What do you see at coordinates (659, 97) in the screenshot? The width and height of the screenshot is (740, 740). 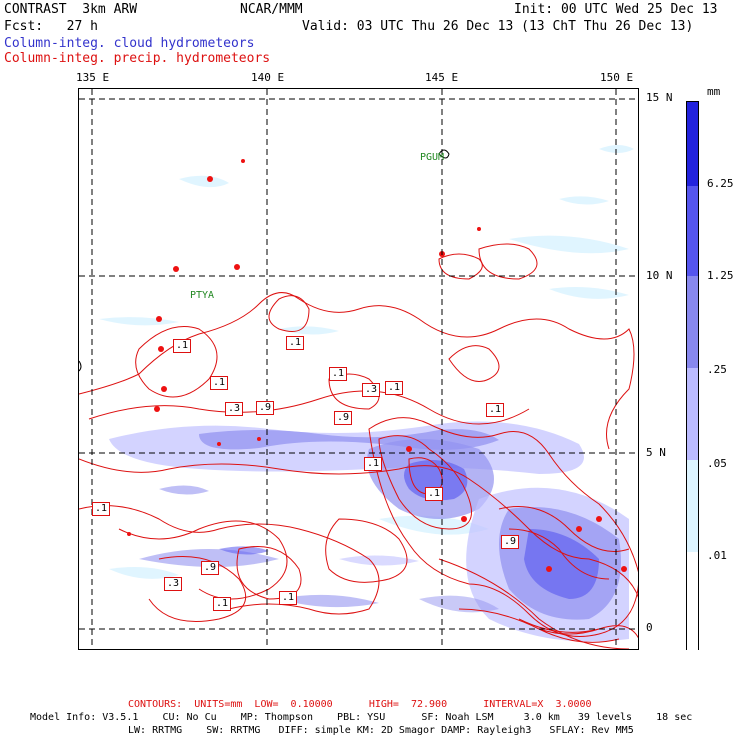 I see `lat-label-15n: 15 N` at bounding box center [659, 97].